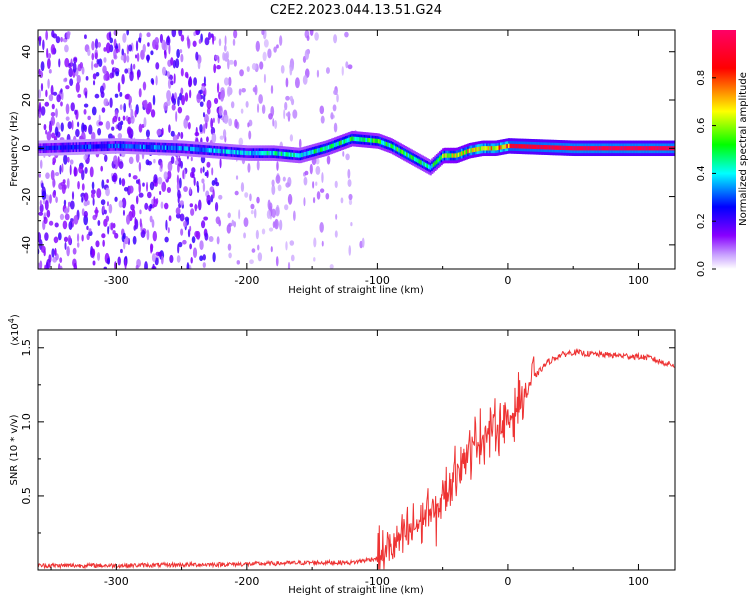 Image resolution: width=750 pixels, height=600 pixels. I want to click on x-tick-label: 0, so click(507, 581).